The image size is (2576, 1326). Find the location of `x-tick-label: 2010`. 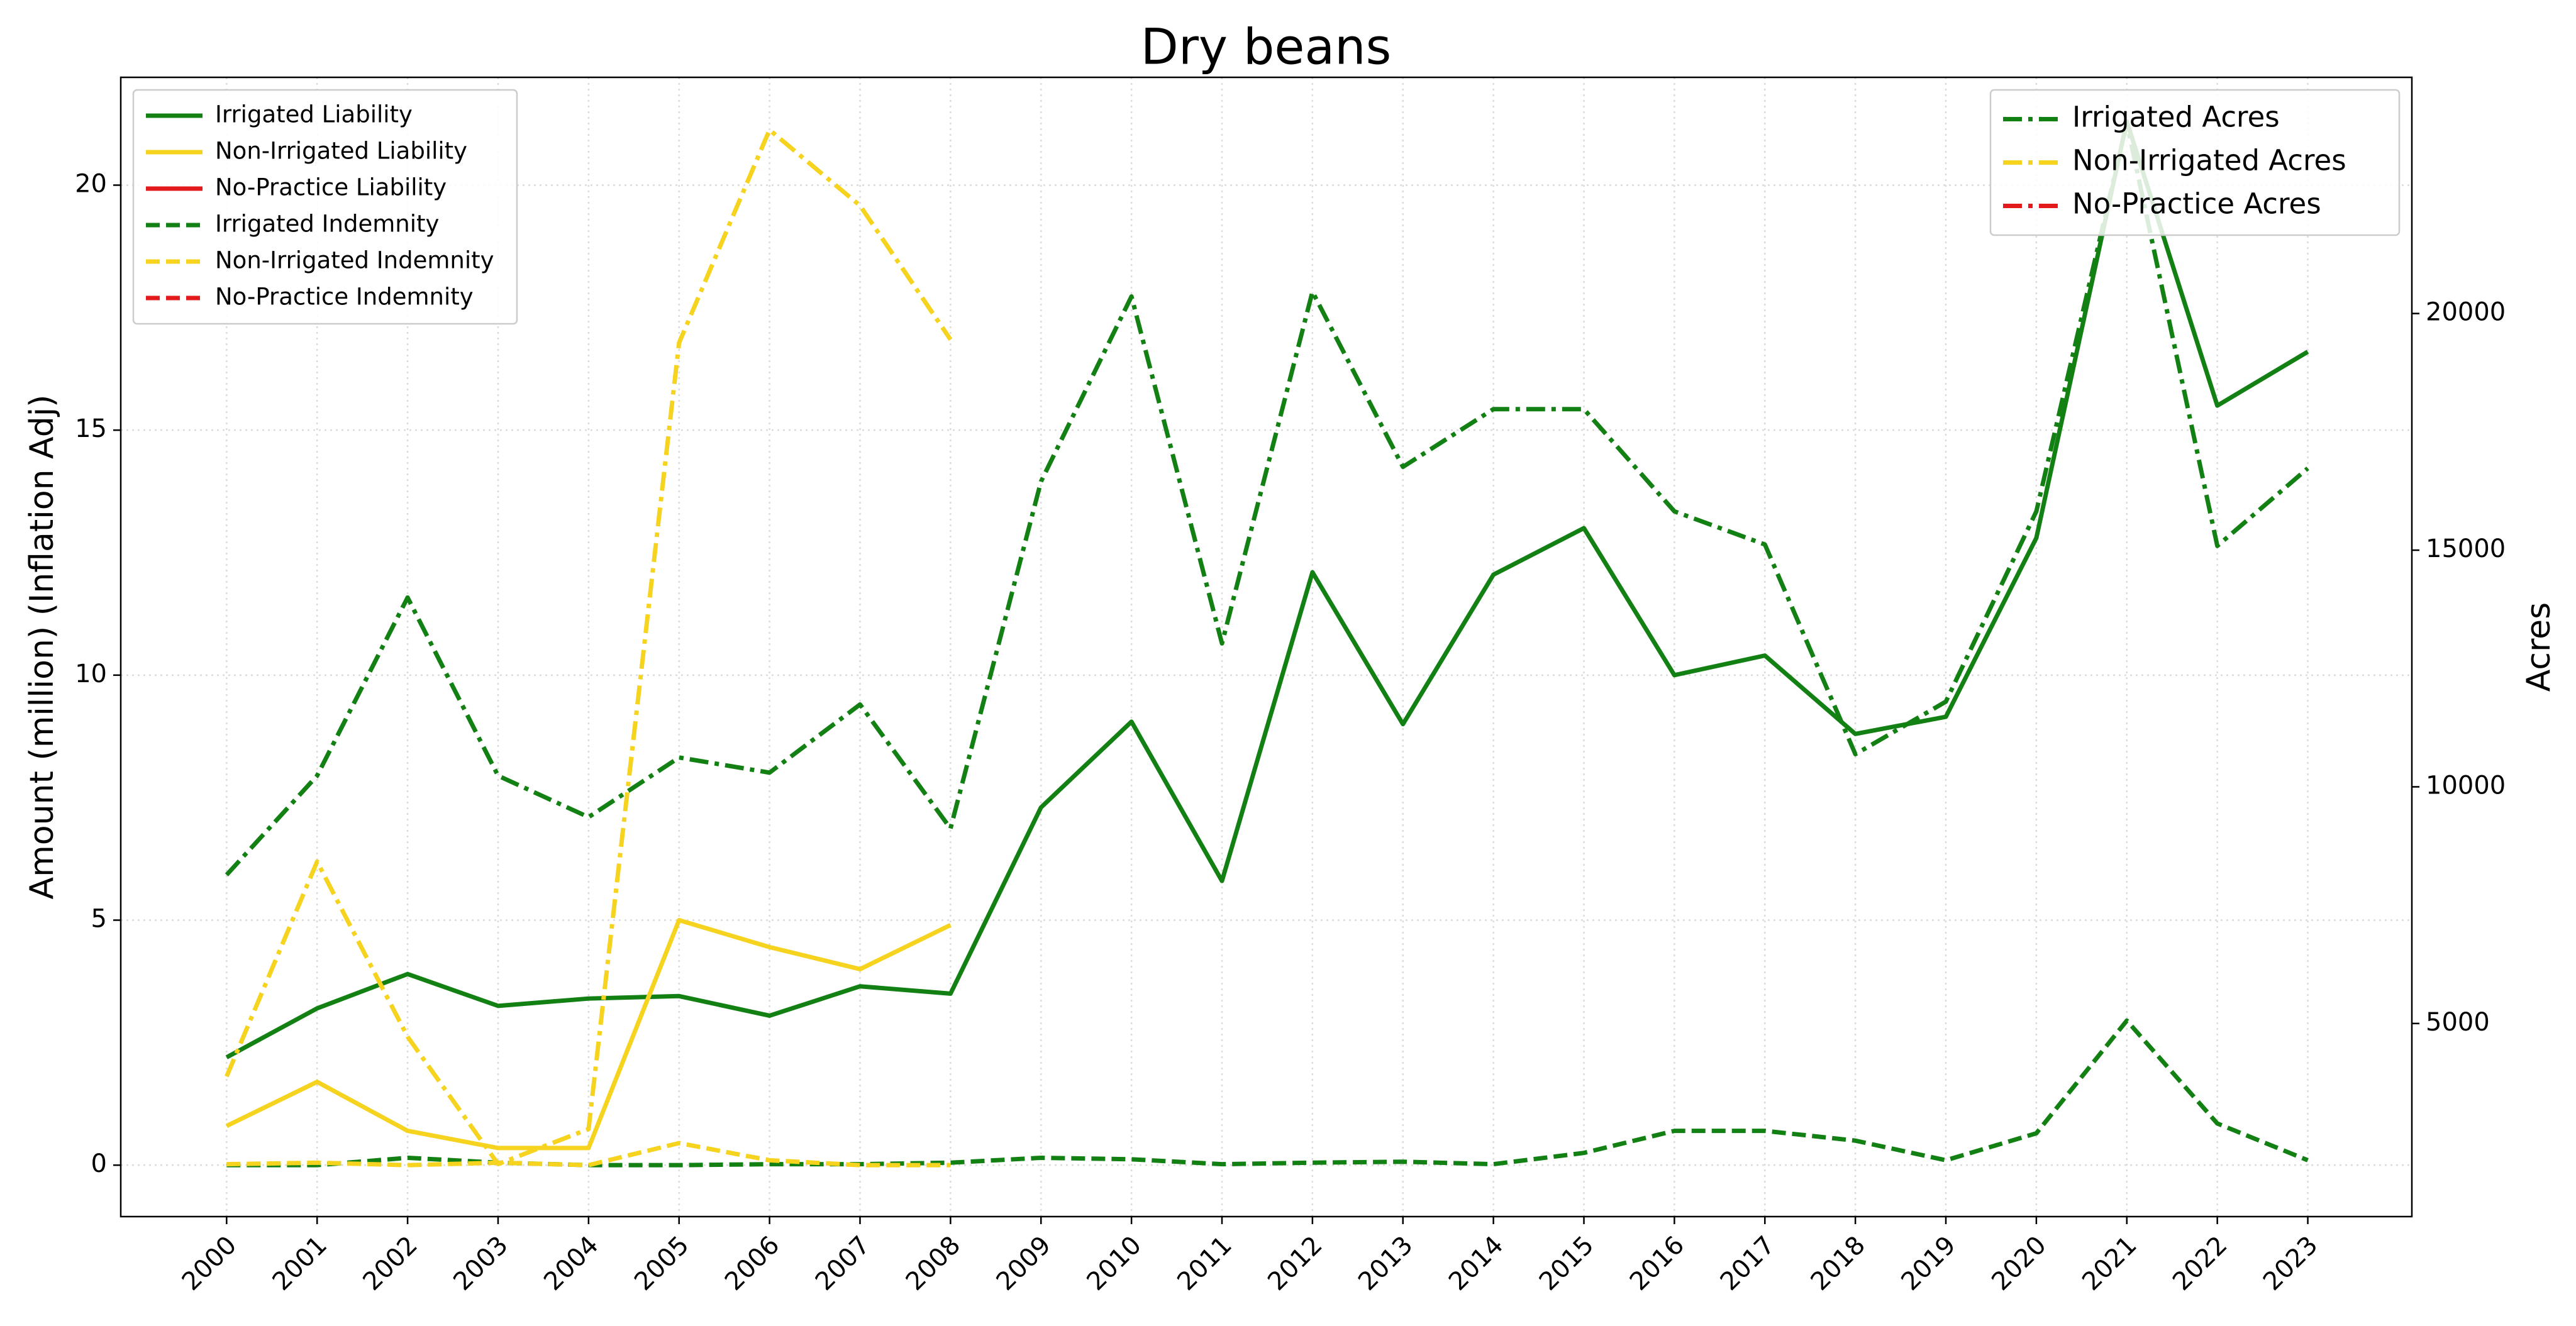

x-tick-label: 2010 is located at coordinates (1114, 1263).